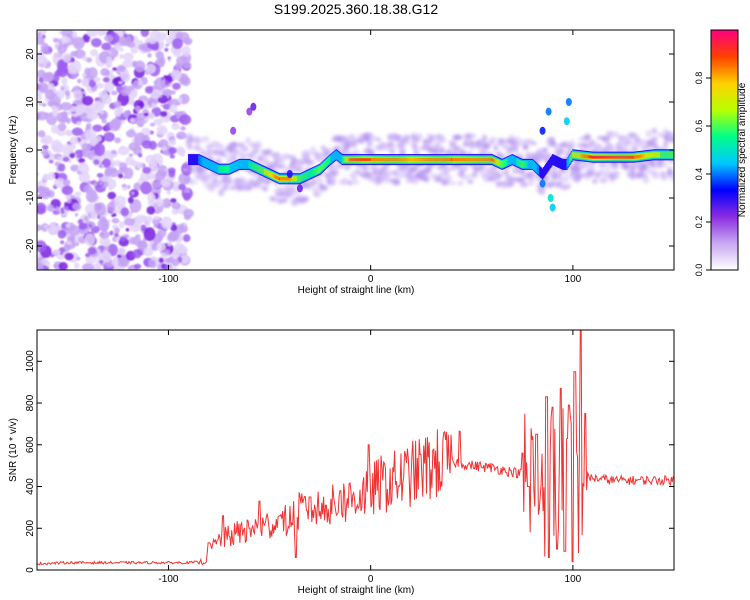 Image resolution: width=750 pixels, height=600 pixels. What do you see at coordinates (30, 102) in the screenshot?
I see `y-tick-label: 10` at bounding box center [30, 102].